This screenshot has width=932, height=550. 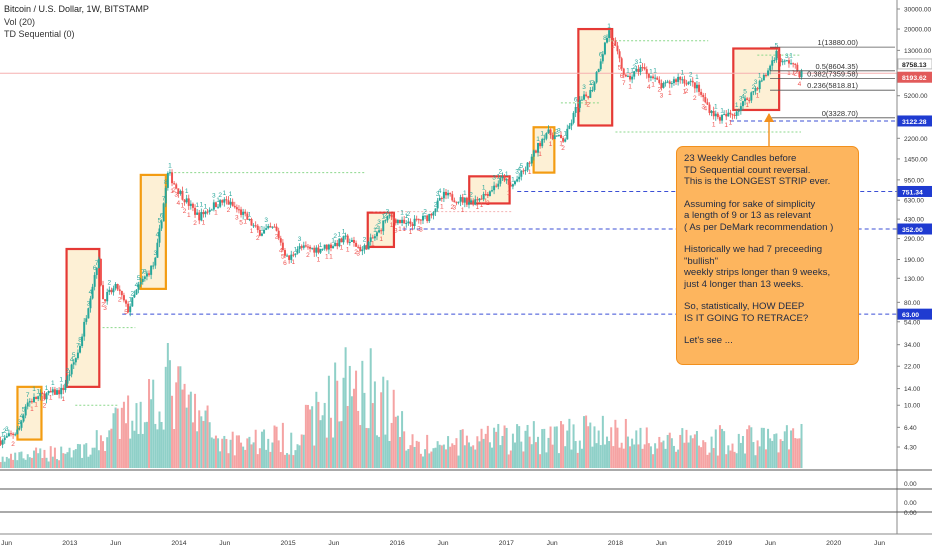 What do you see at coordinates (706, 108) in the screenshot?
I see `td-count: 4` at bounding box center [706, 108].